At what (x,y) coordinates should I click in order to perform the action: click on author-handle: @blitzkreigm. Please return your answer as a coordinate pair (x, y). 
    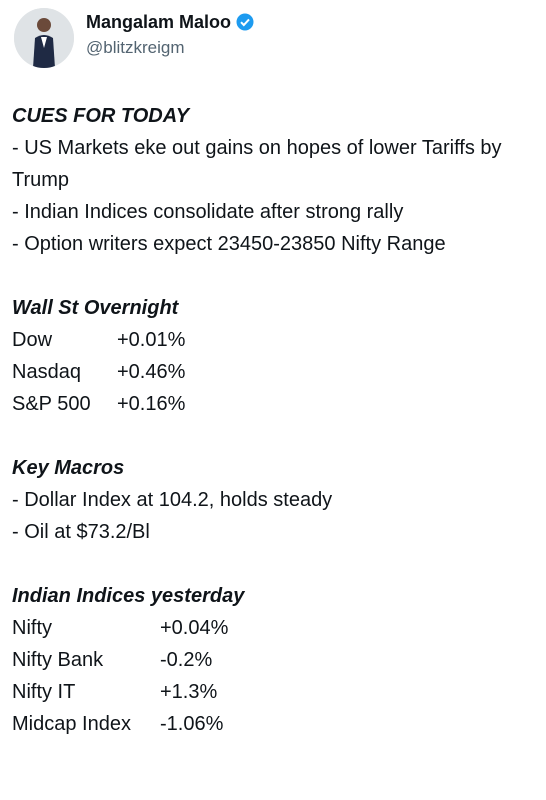
    Looking at the image, I should click on (135, 47).